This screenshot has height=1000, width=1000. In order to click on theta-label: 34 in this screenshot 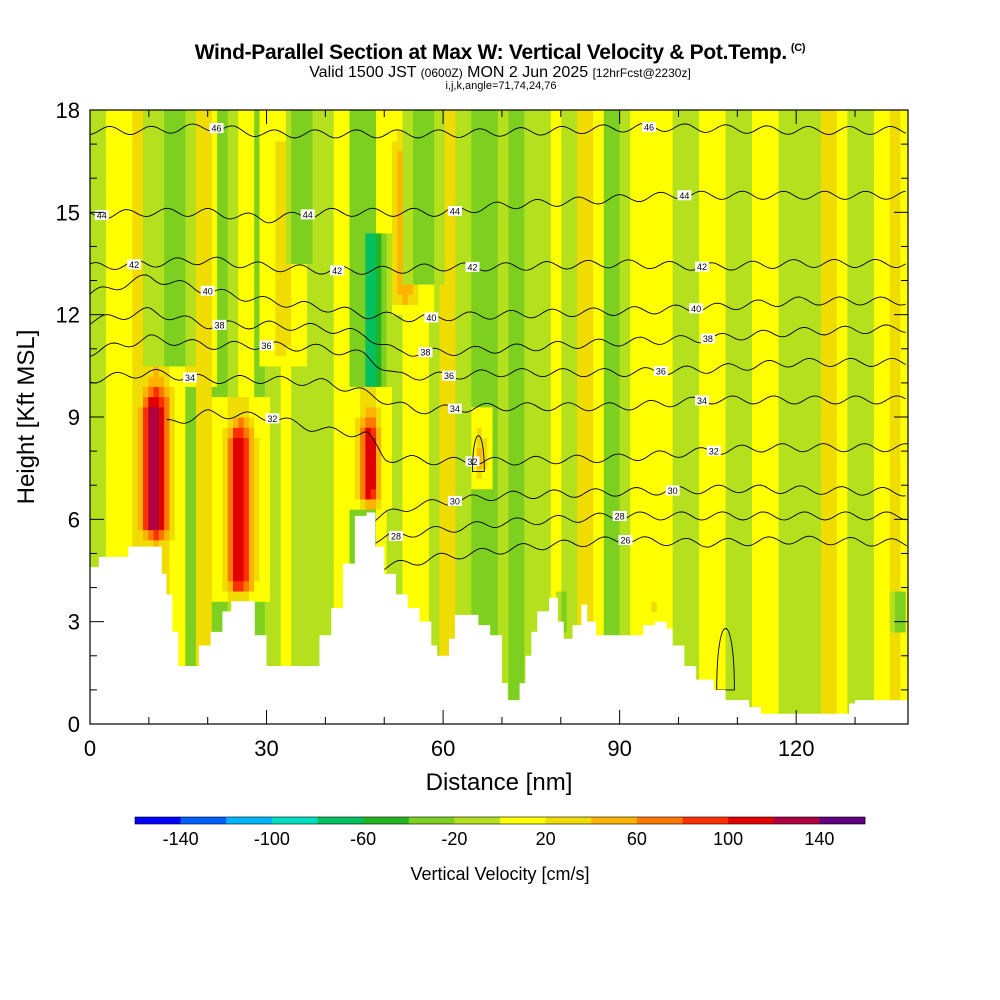, I will do `click(190, 378)`.